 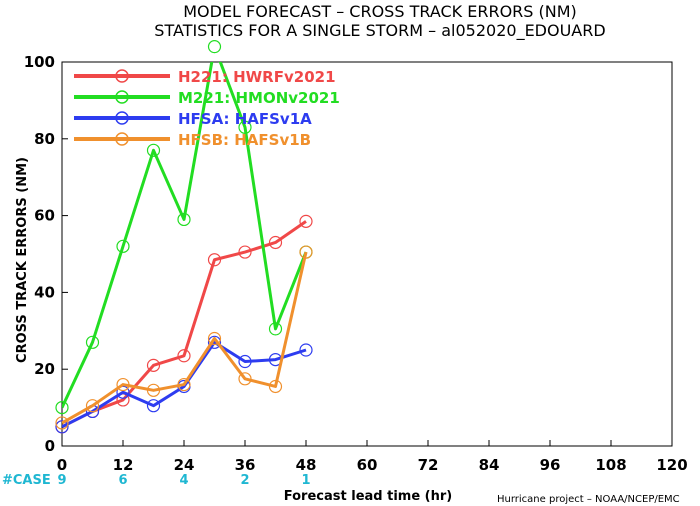 I want to click on x-tick-label: 84, so click(x=489, y=465).